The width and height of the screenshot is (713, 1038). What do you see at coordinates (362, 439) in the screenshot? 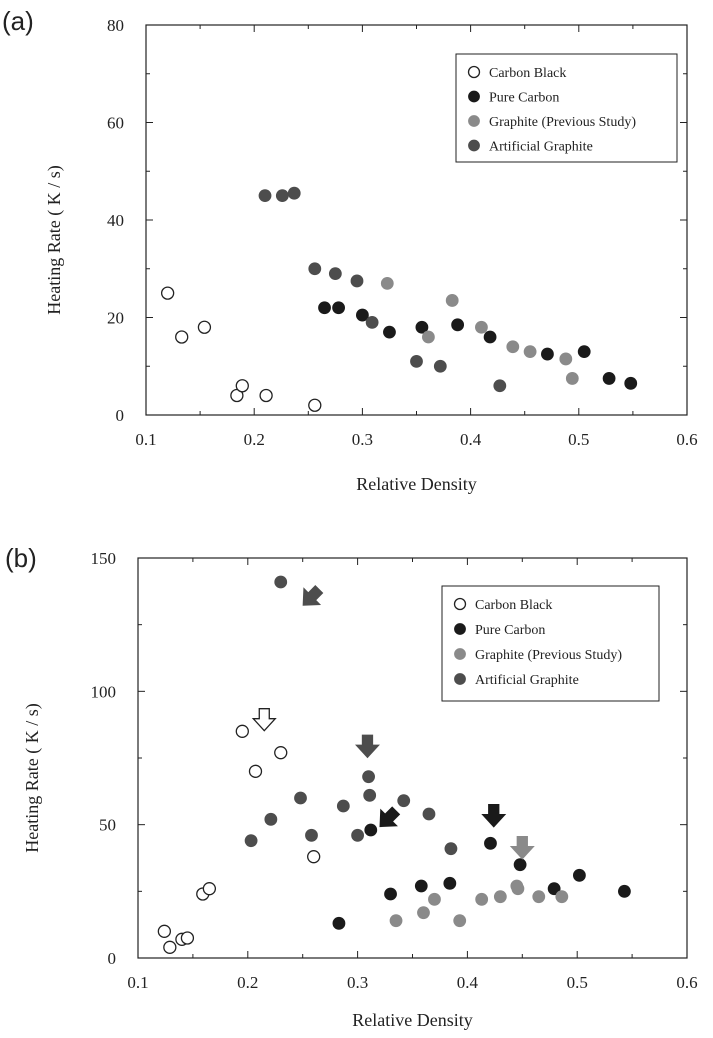
I see `x-tick-label: 0.3` at bounding box center [362, 439].